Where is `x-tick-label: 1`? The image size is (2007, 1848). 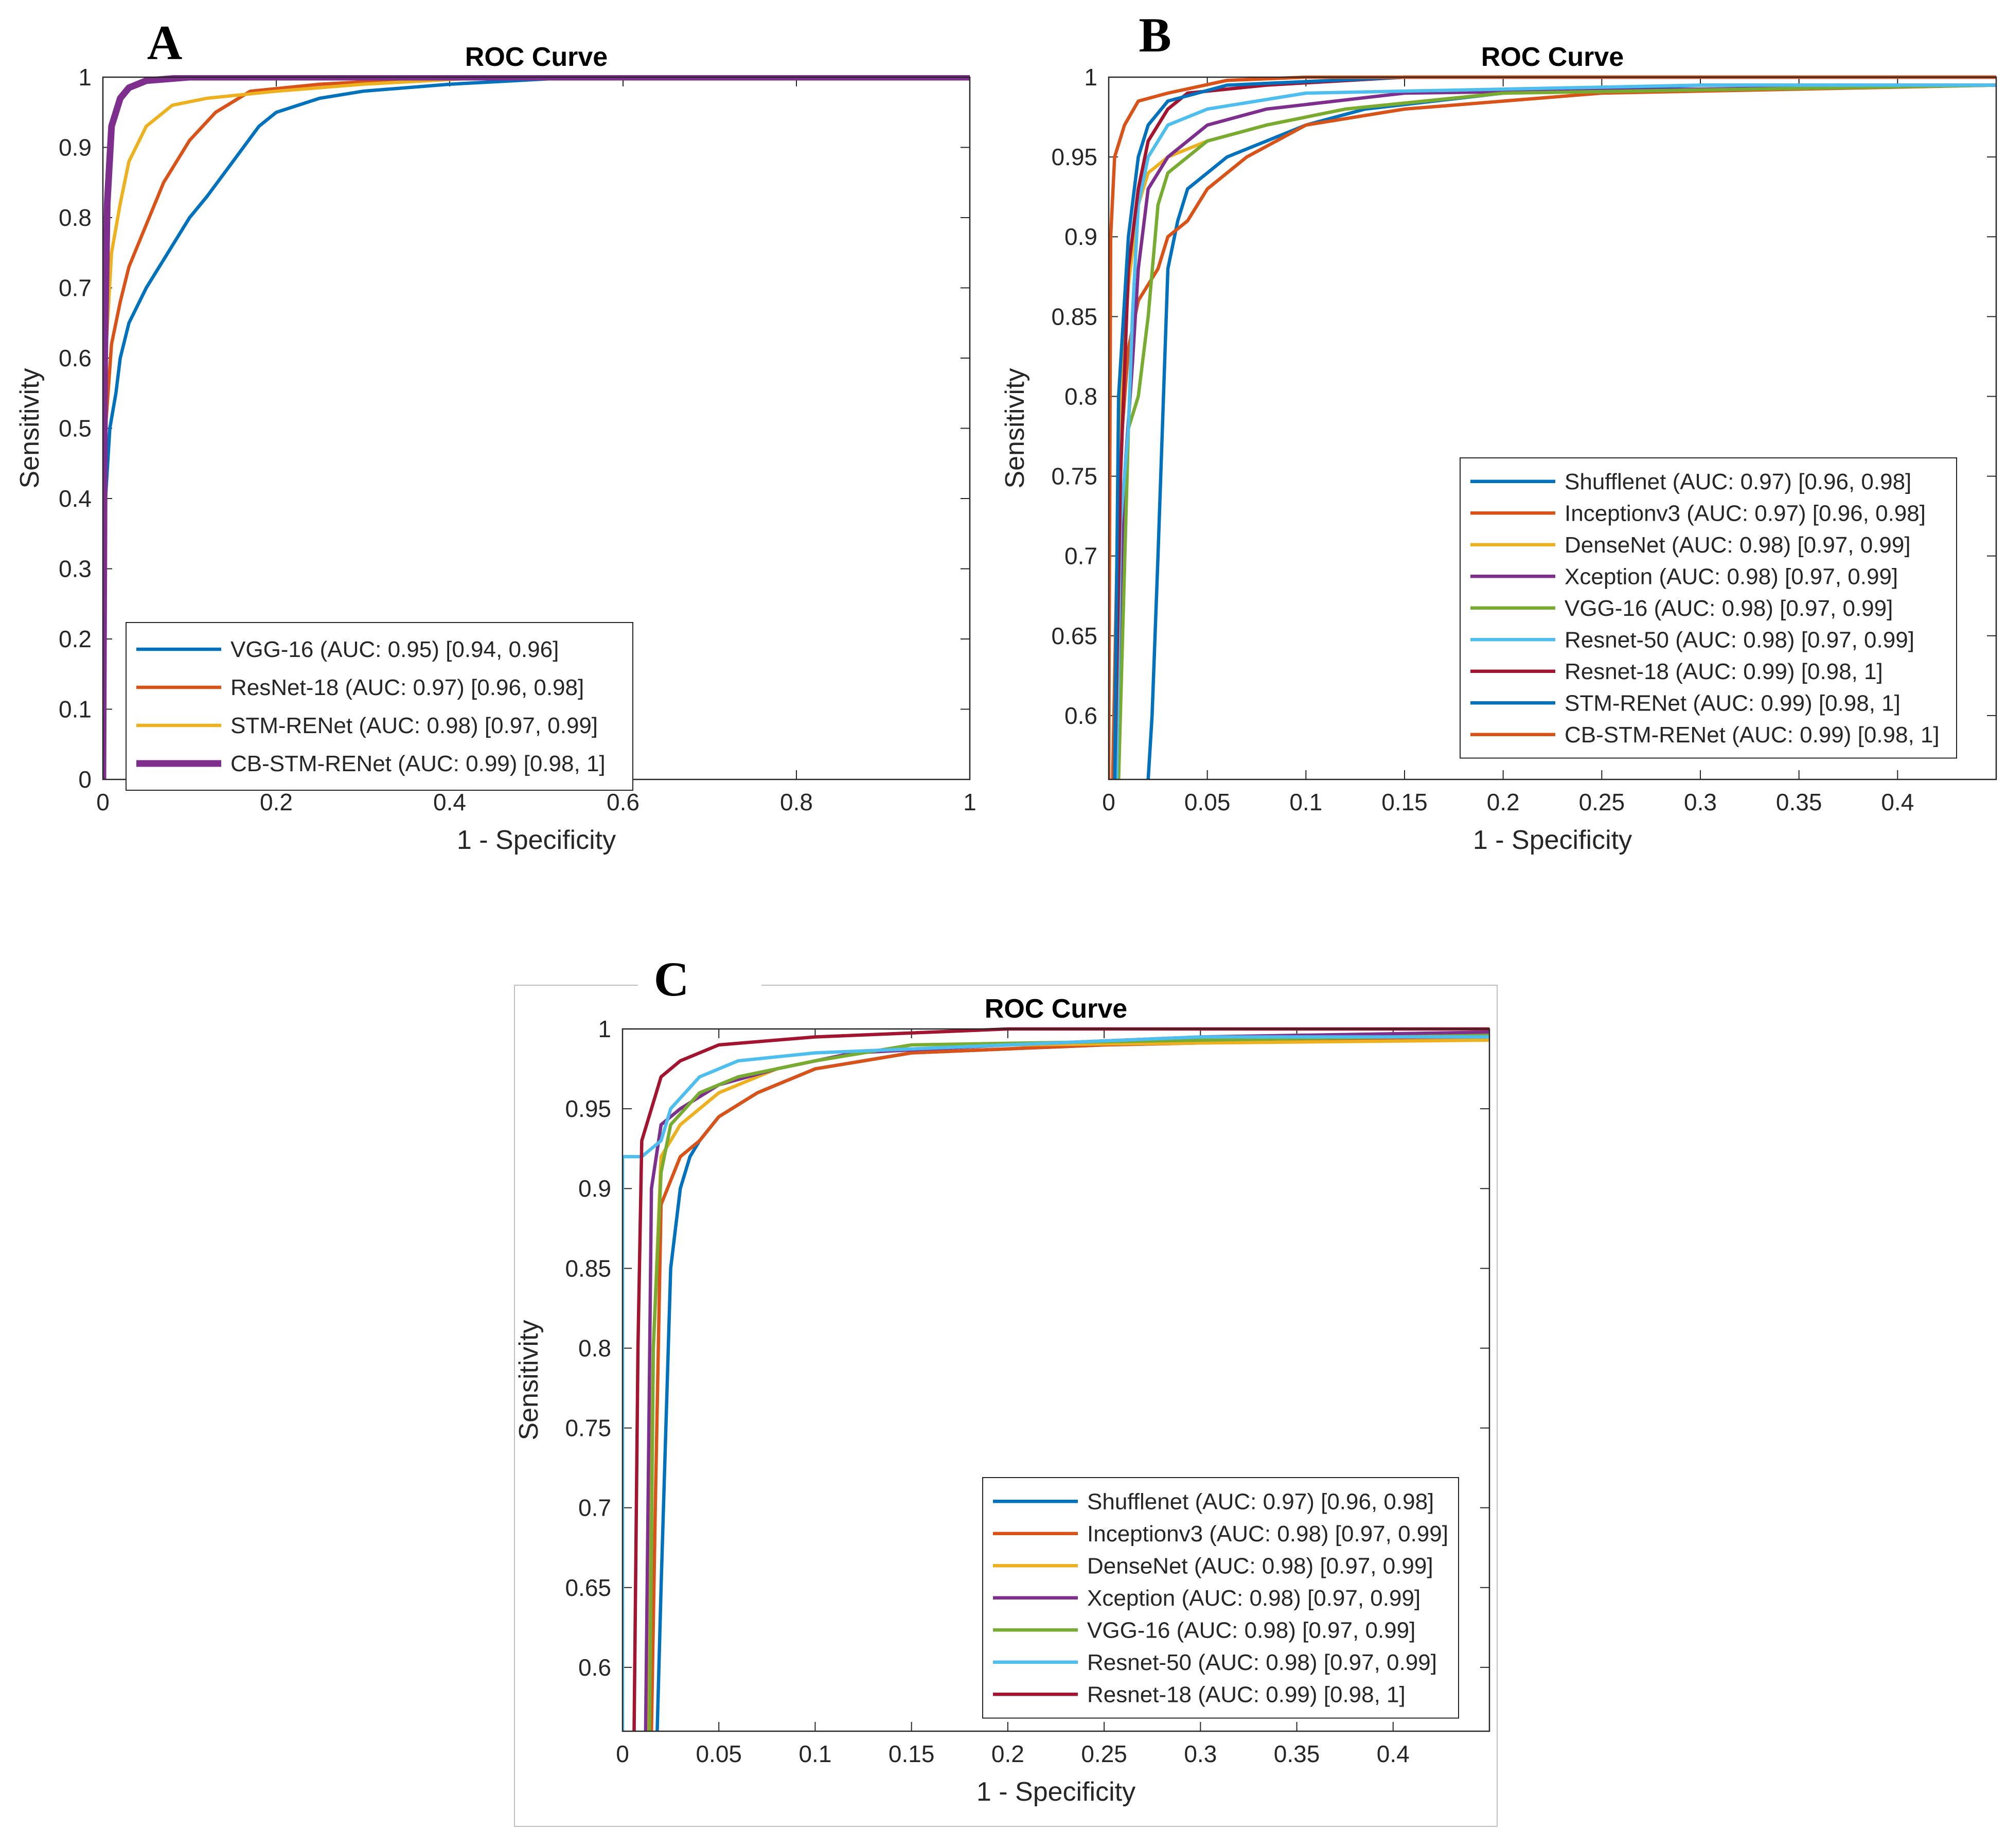
x-tick-label: 1 is located at coordinates (969, 802).